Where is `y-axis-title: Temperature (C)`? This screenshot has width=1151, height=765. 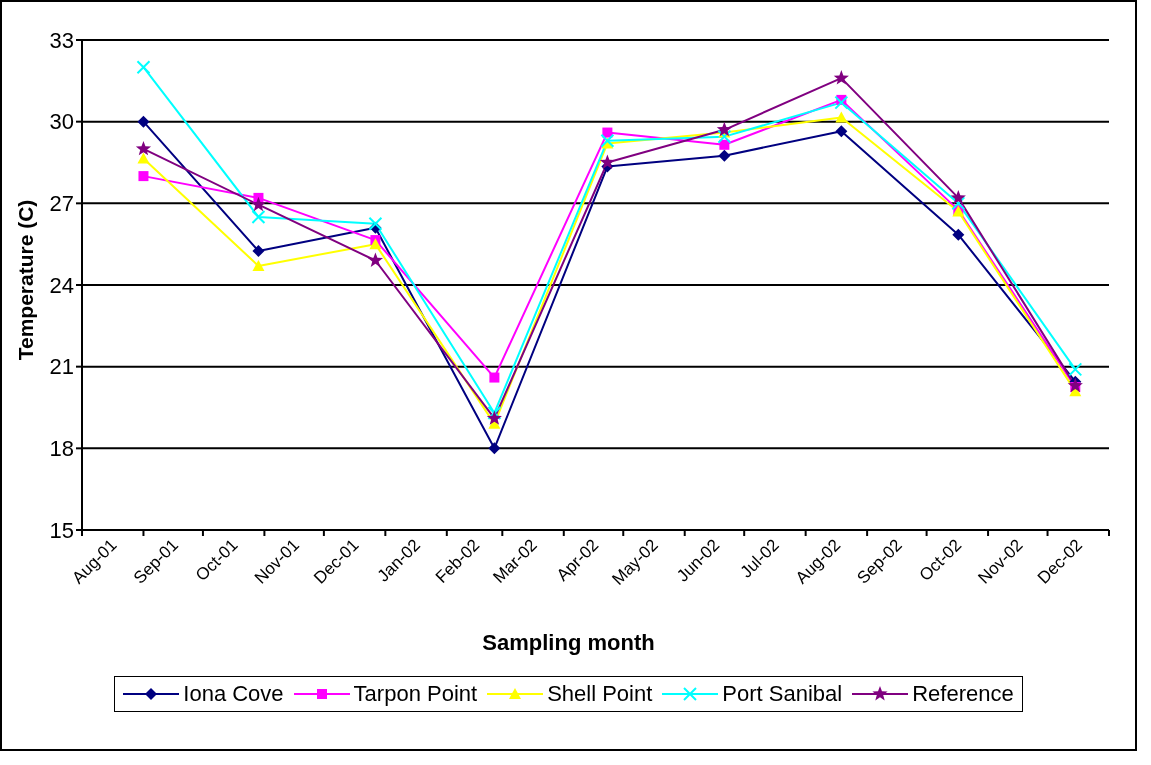
y-axis-title: Temperature (C) is located at coordinates (26, 280).